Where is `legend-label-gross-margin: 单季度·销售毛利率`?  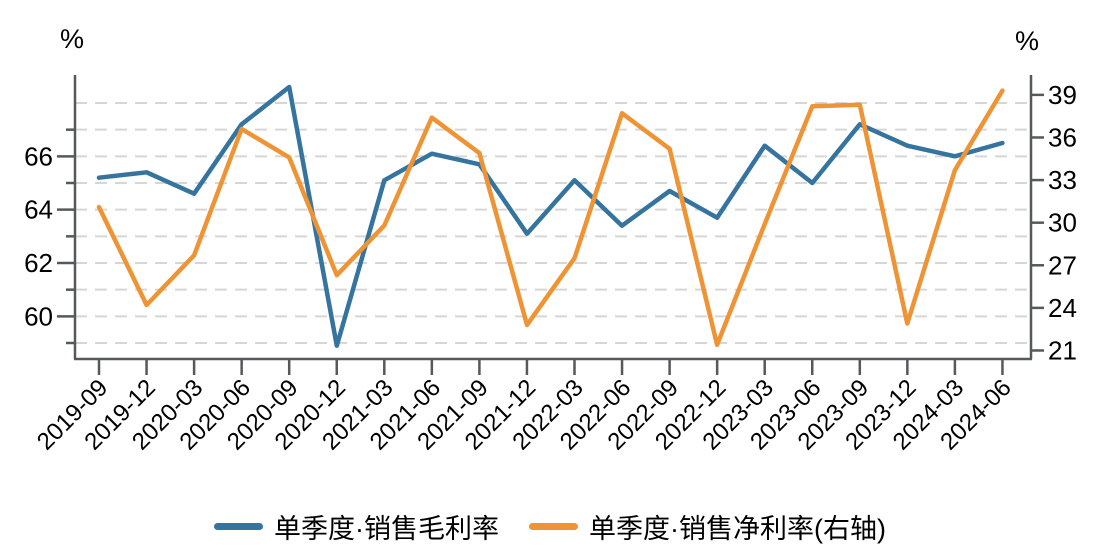
legend-label-gross-margin: 单季度·销售毛利率 is located at coordinates (386, 528).